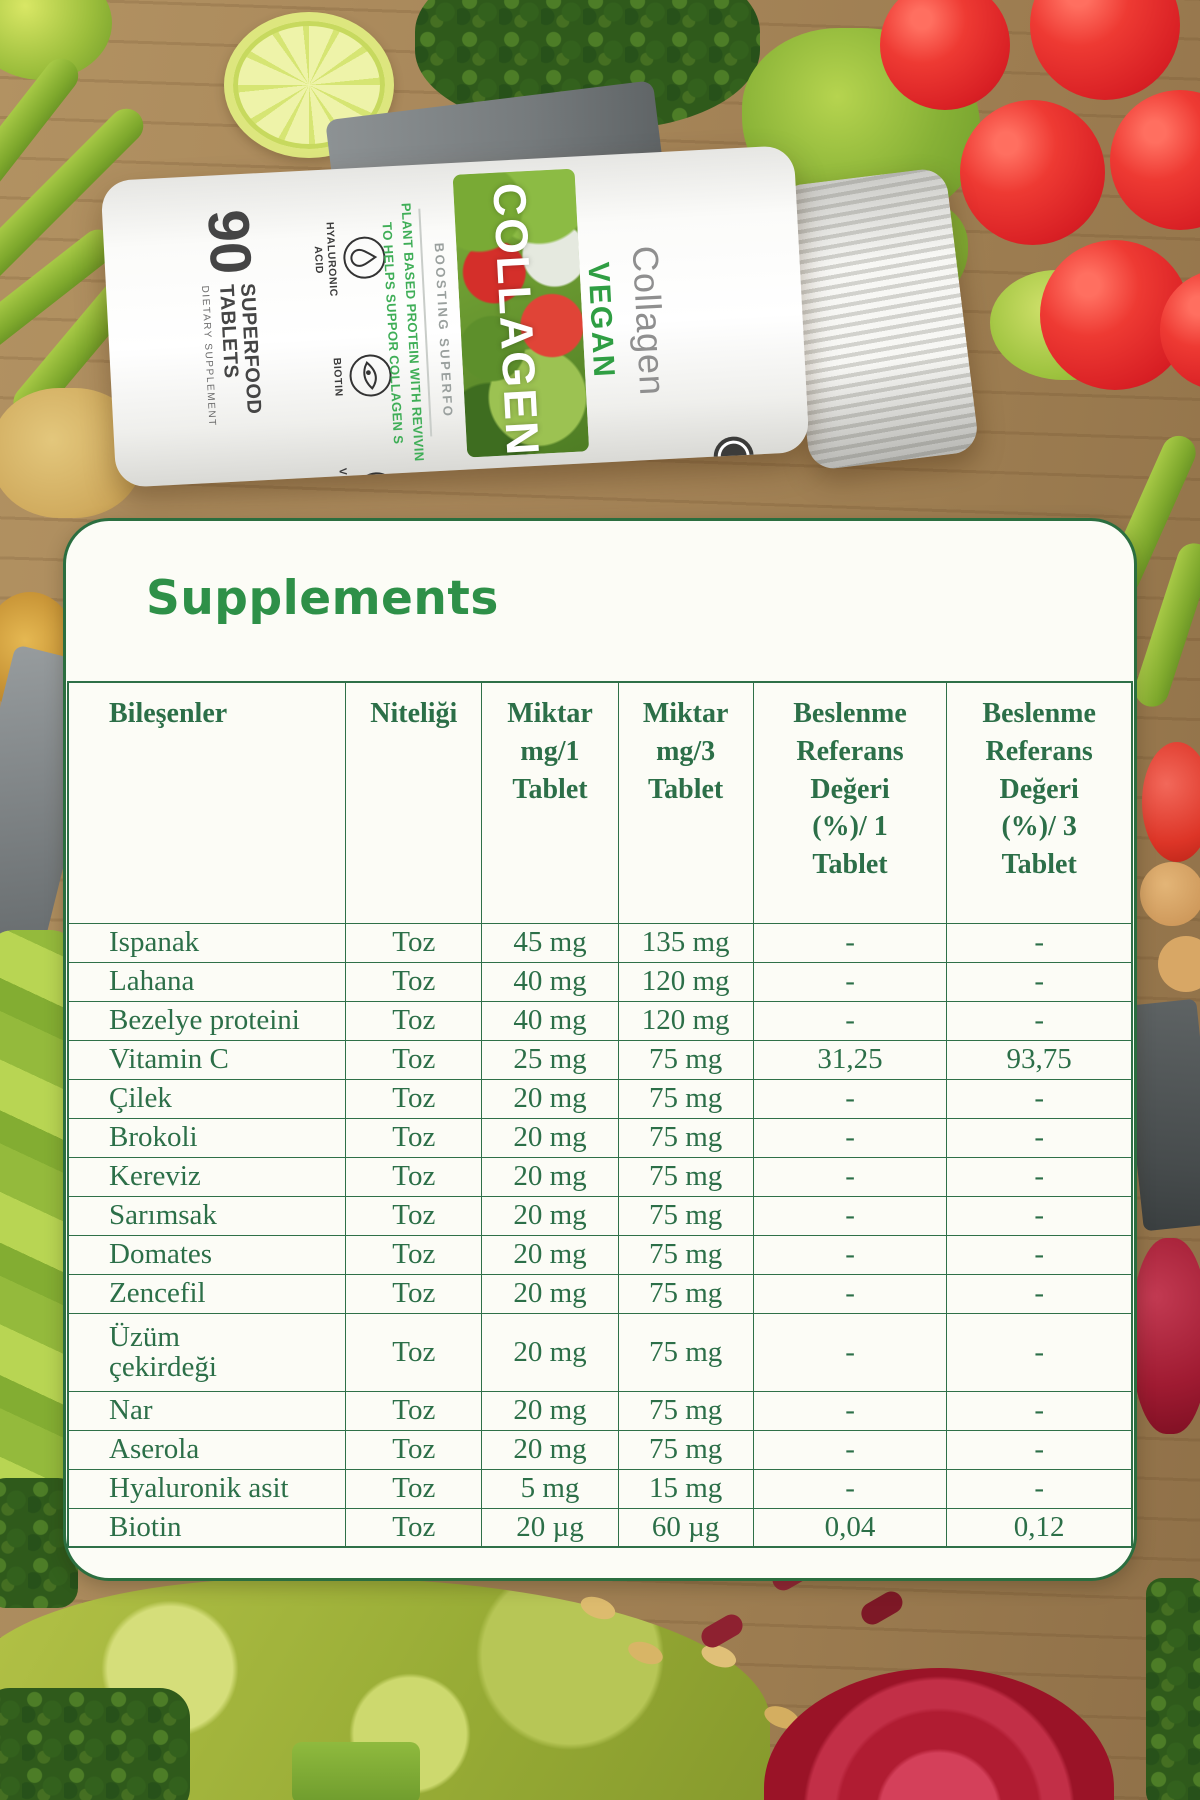 This screenshot has height=1800, width=1200. I want to click on column-header: Miktar mg/1 Tablet, so click(550, 802).